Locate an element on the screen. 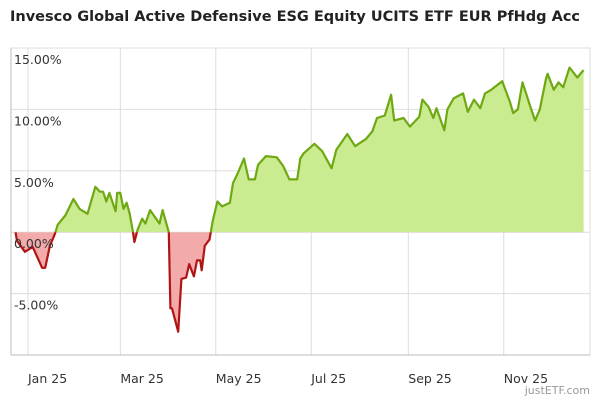 This screenshot has height=400, width=600. x-tick-label: Nov 25 is located at coordinates (526, 378).